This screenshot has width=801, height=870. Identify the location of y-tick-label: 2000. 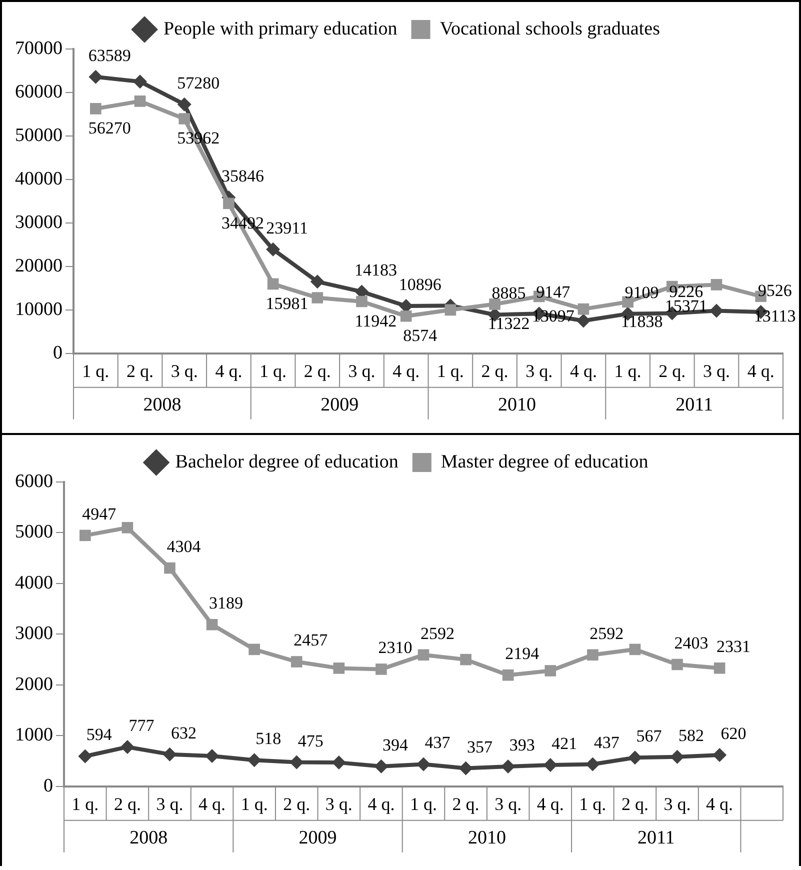
(34, 684).